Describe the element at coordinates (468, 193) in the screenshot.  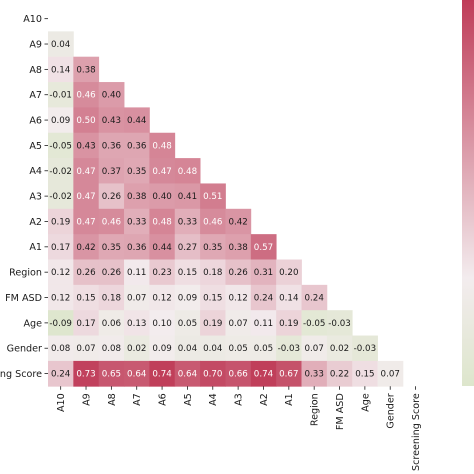
I see `colorbar` at that location.